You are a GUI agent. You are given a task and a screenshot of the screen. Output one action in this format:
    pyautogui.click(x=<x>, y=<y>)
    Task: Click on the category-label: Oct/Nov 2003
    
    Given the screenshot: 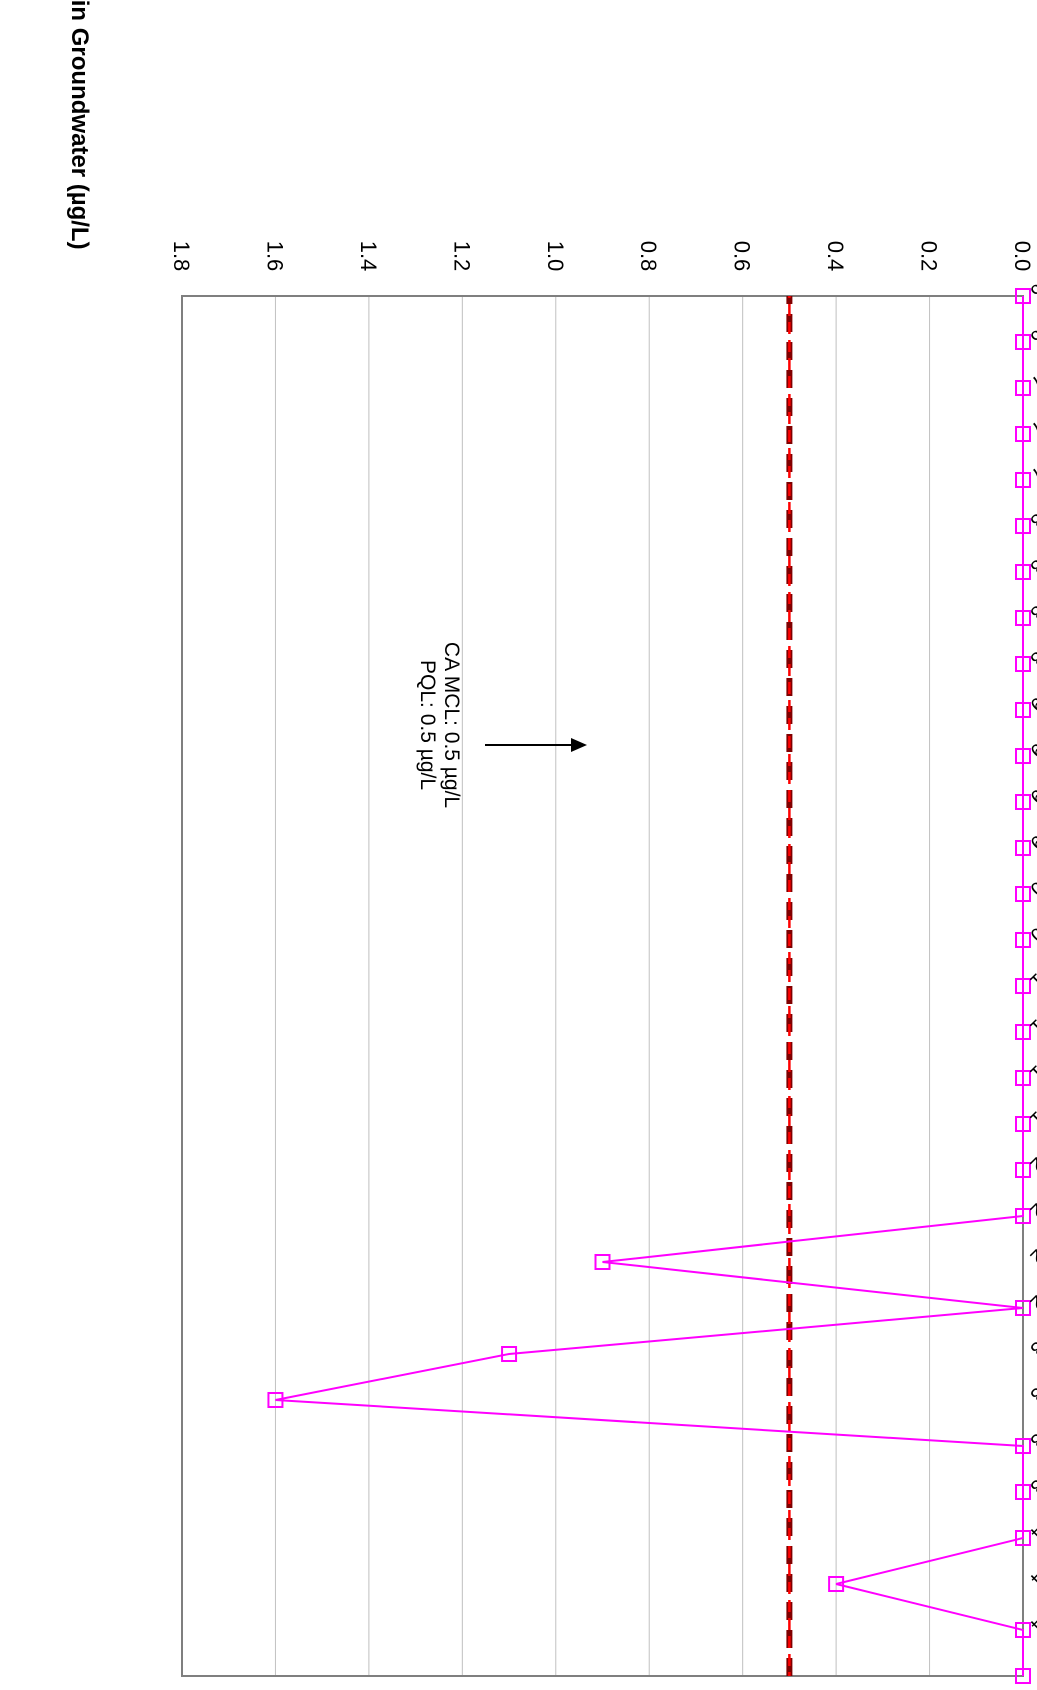 What is the action you would take?
    pyautogui.click(x=1031, y=1447)
    